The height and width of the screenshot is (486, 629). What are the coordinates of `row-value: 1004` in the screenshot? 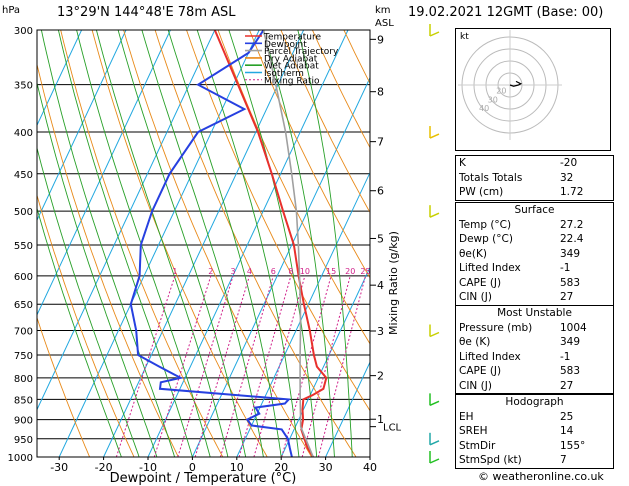 It's located at (573, 327).